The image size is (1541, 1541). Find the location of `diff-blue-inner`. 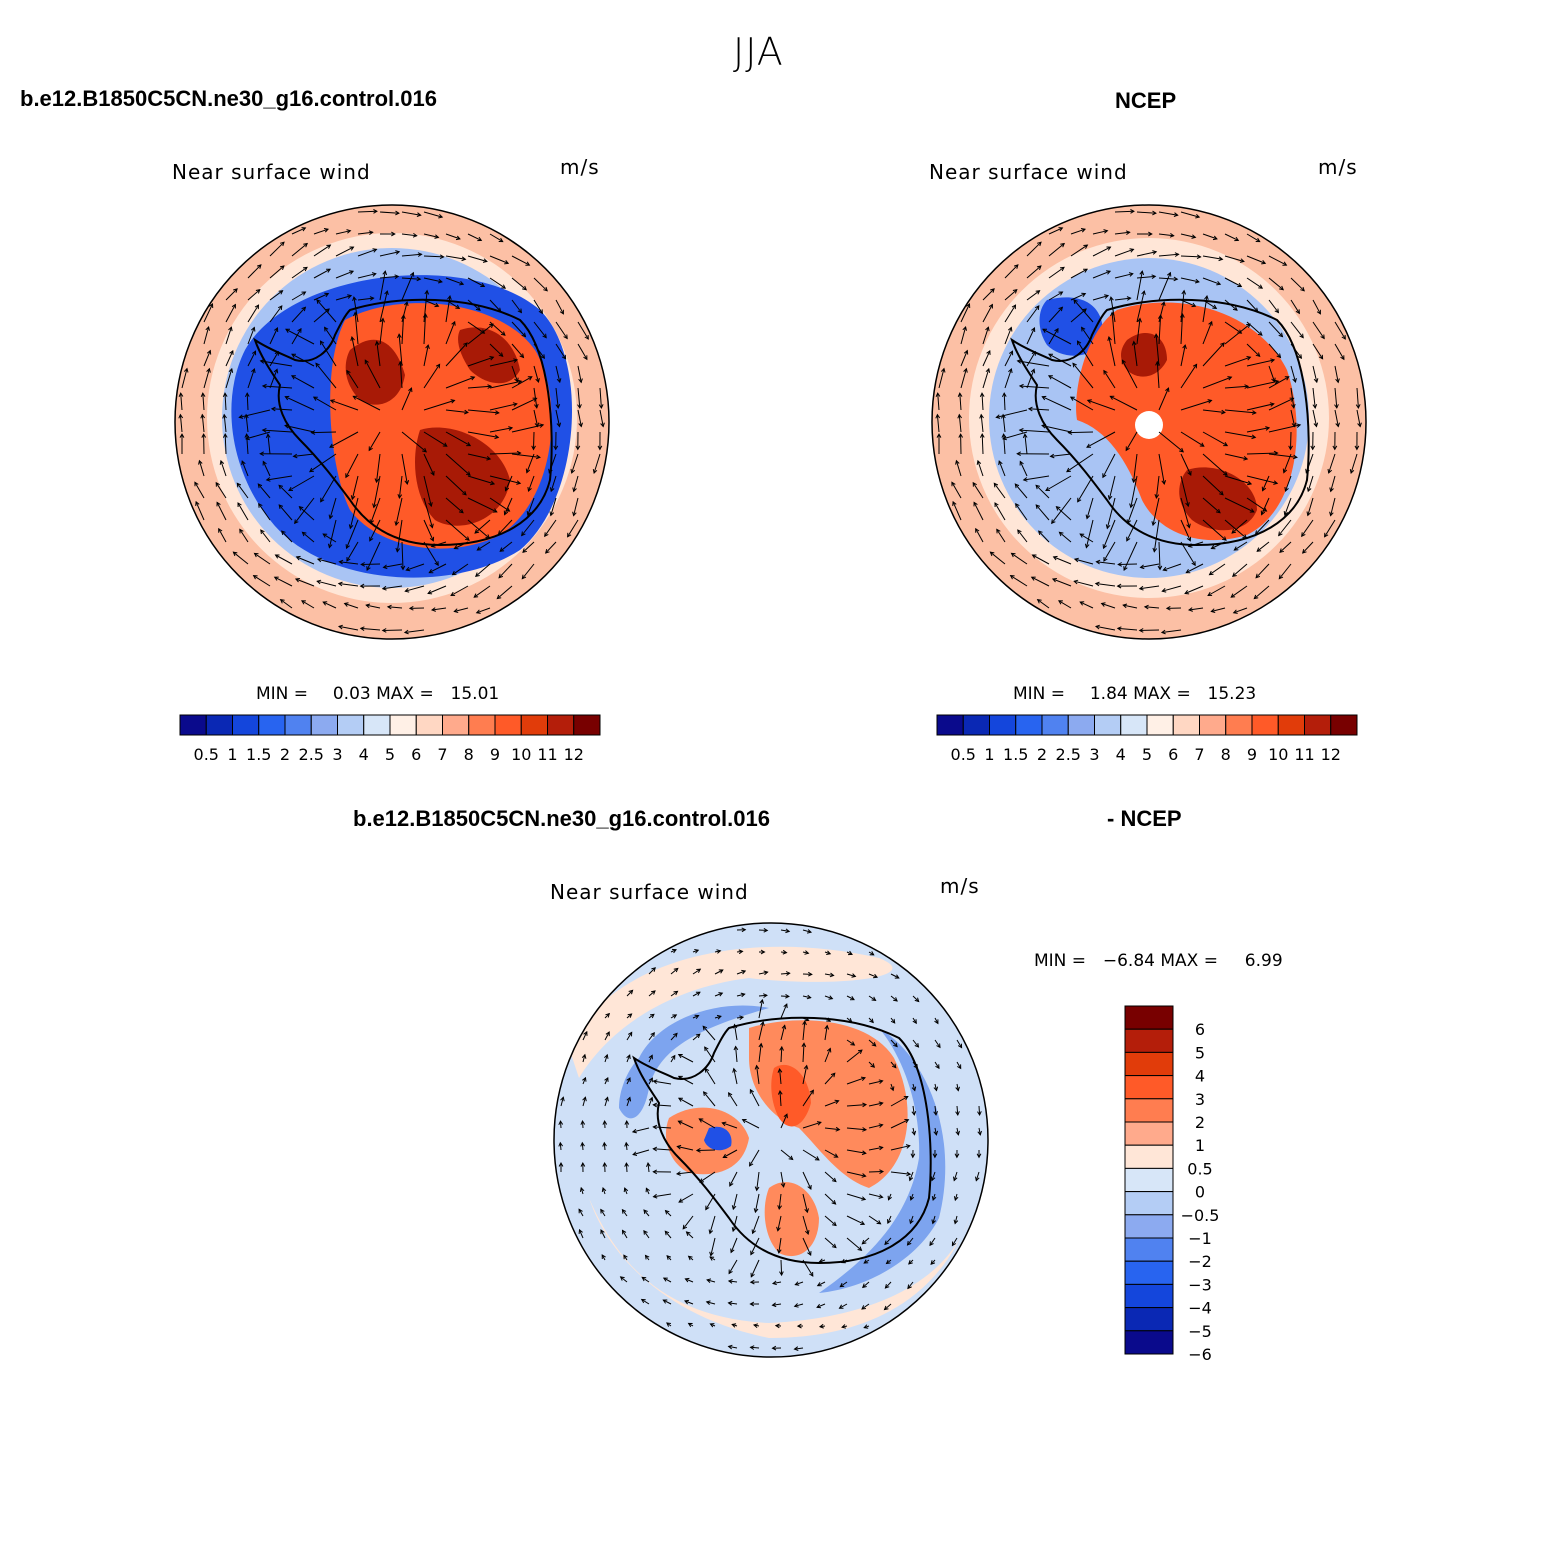

diff-blue-inner is located at coordinates (718, 1138).